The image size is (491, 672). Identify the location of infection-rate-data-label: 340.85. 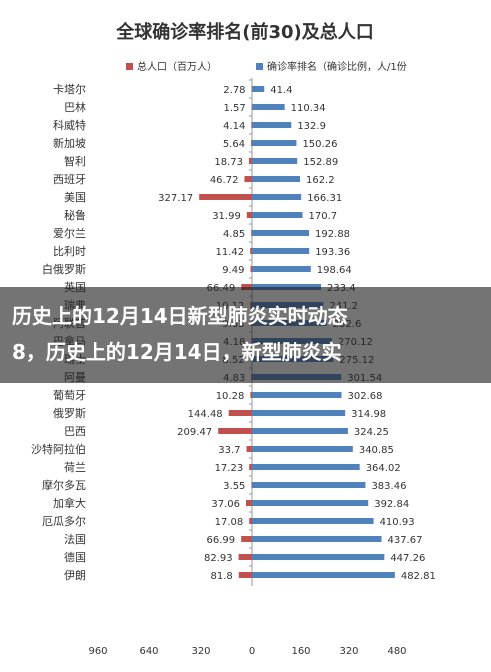
(376, 450).